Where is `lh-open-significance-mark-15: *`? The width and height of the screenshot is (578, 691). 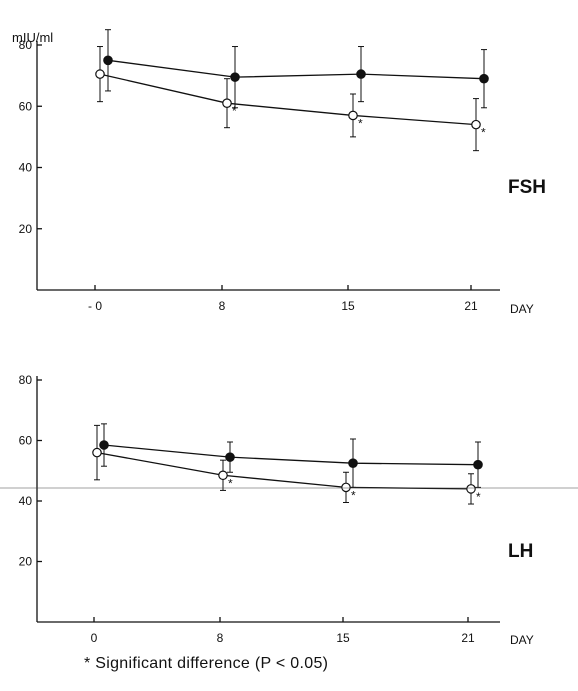 lh-open-significance-mark-15: * is located at coordinates (353, 495).